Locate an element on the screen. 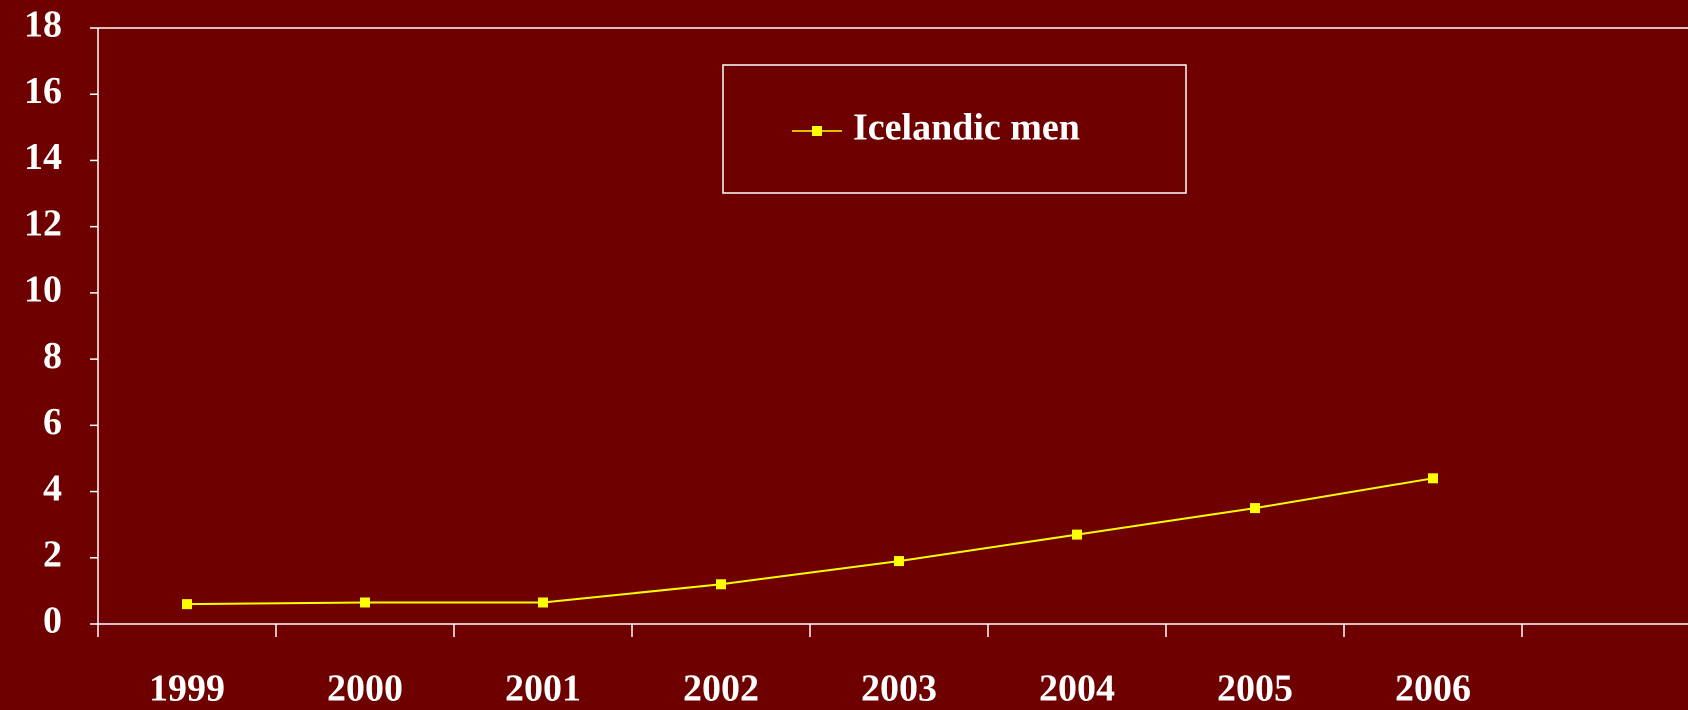 The height and width of the screenshot is (710, 1688). series-line is located at coordinates (810, 541).